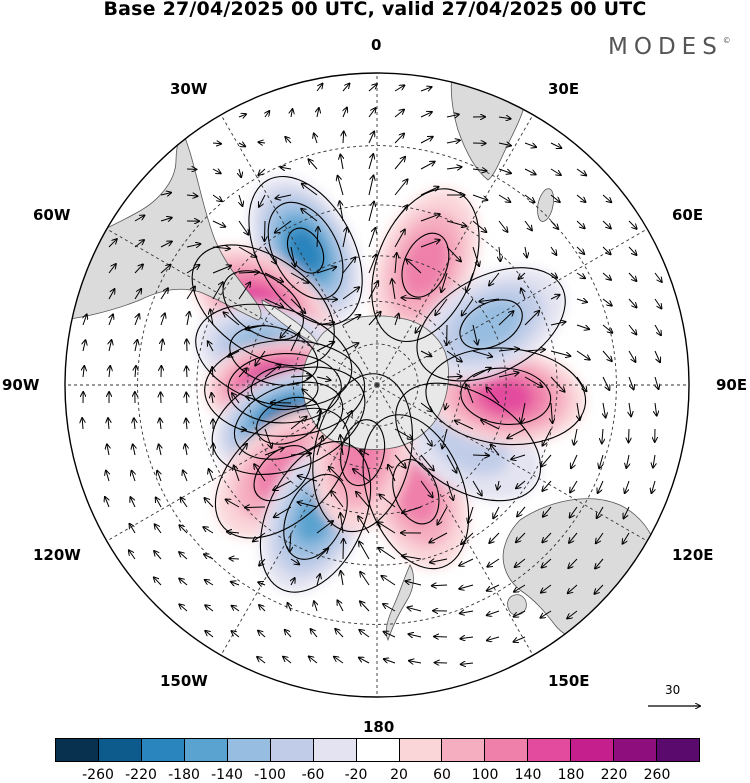 This screenshot has width=750, height=783. I want to click on meridian-line, so click(299, 520).